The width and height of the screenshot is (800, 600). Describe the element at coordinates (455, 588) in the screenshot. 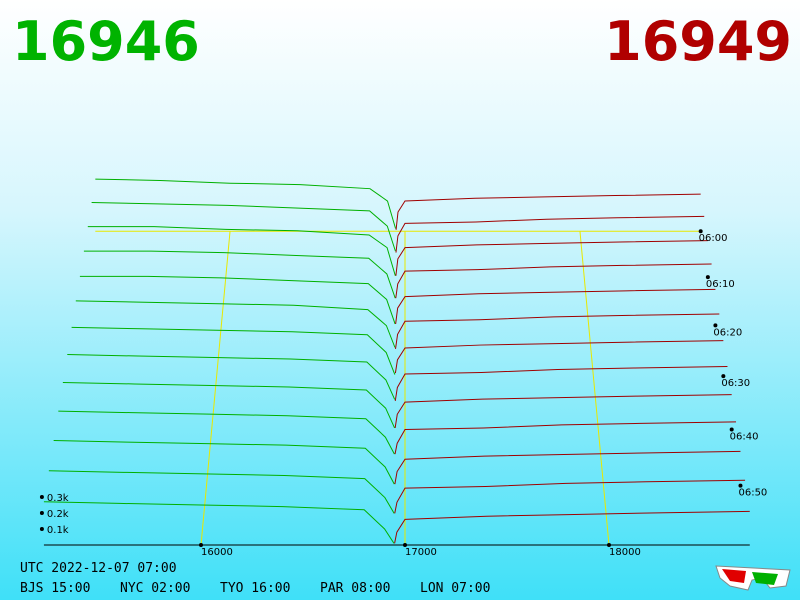

I see `clock: LON 07:00` at that location.